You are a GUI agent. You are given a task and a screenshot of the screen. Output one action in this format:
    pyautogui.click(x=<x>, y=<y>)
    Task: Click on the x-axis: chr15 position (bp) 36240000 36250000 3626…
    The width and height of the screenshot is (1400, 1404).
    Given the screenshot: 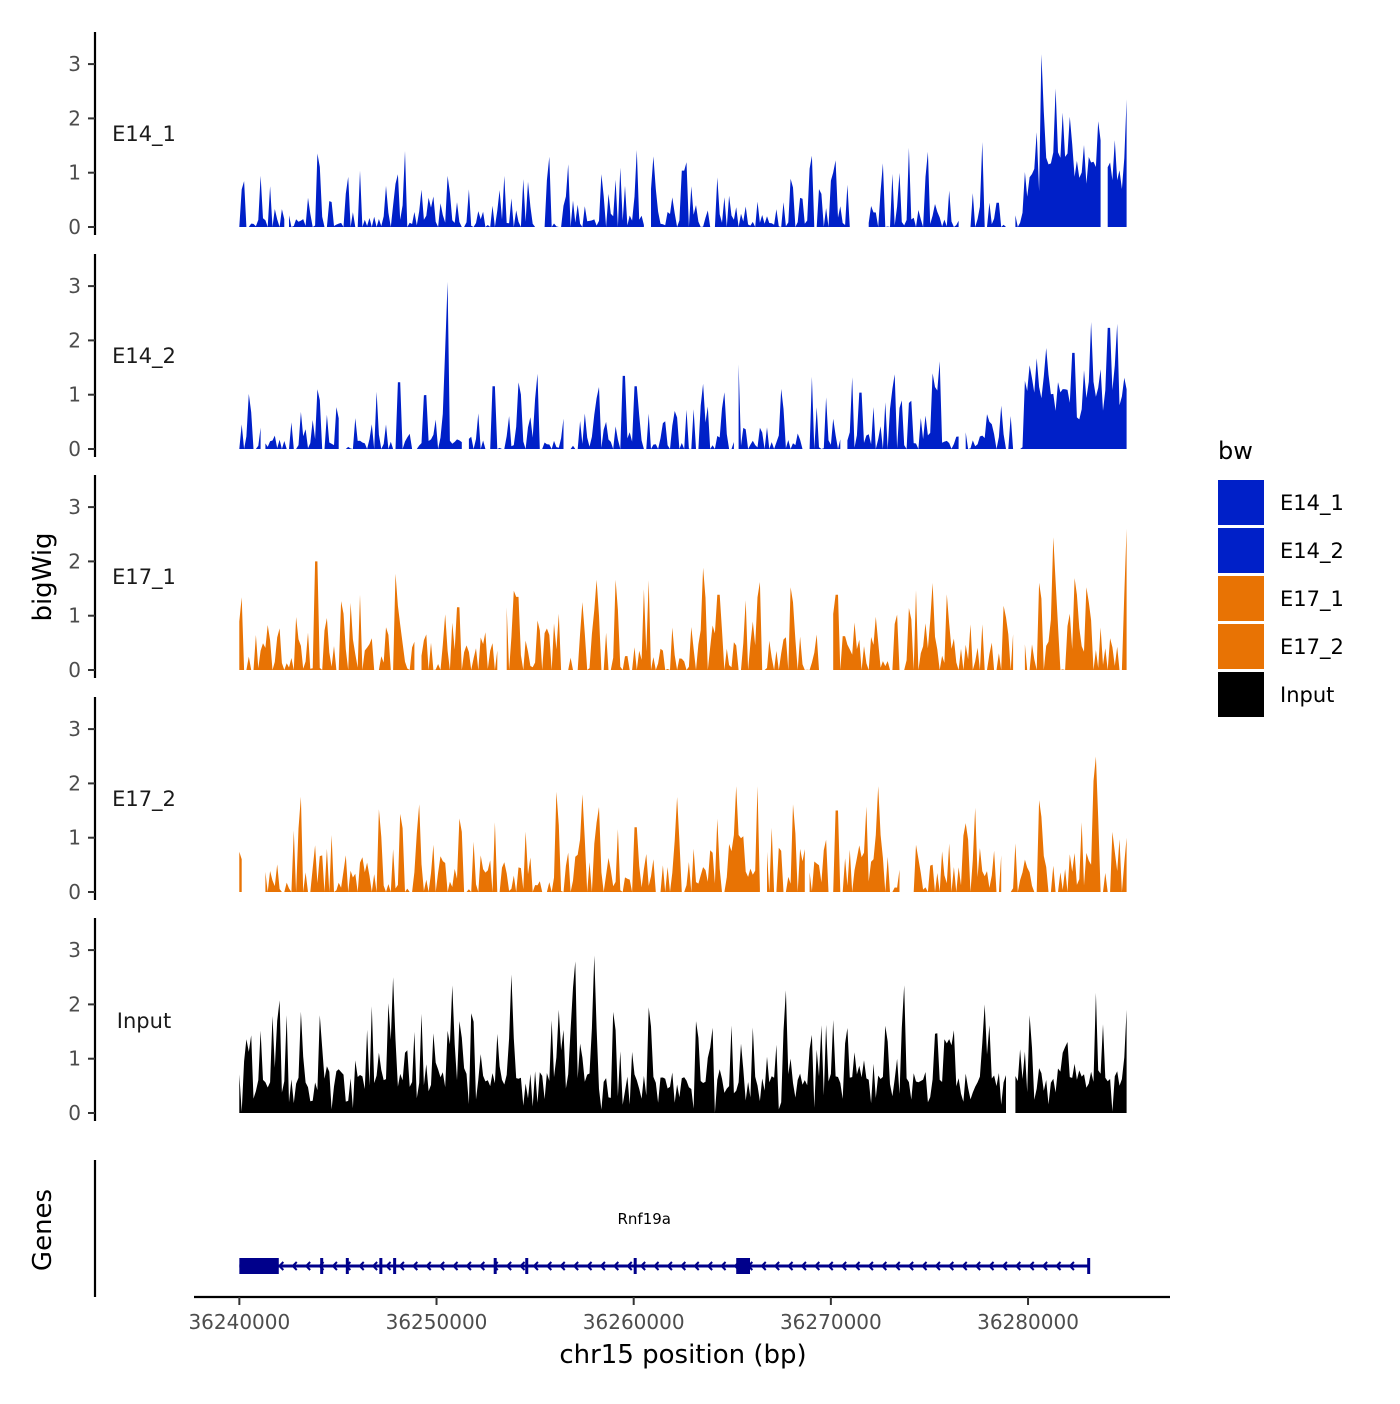 What is the action you would take?
    pyautogui.click(x=679, y=1332)
    